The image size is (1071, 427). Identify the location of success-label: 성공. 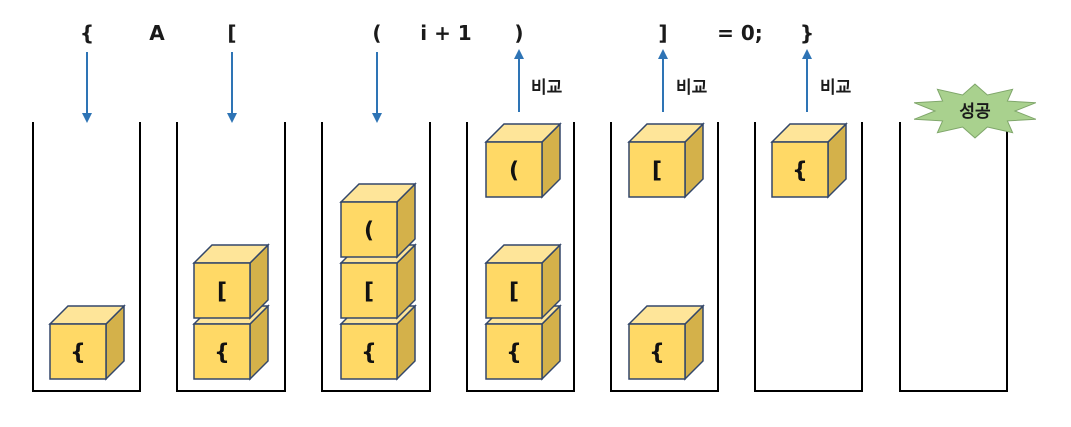
(975, 112).